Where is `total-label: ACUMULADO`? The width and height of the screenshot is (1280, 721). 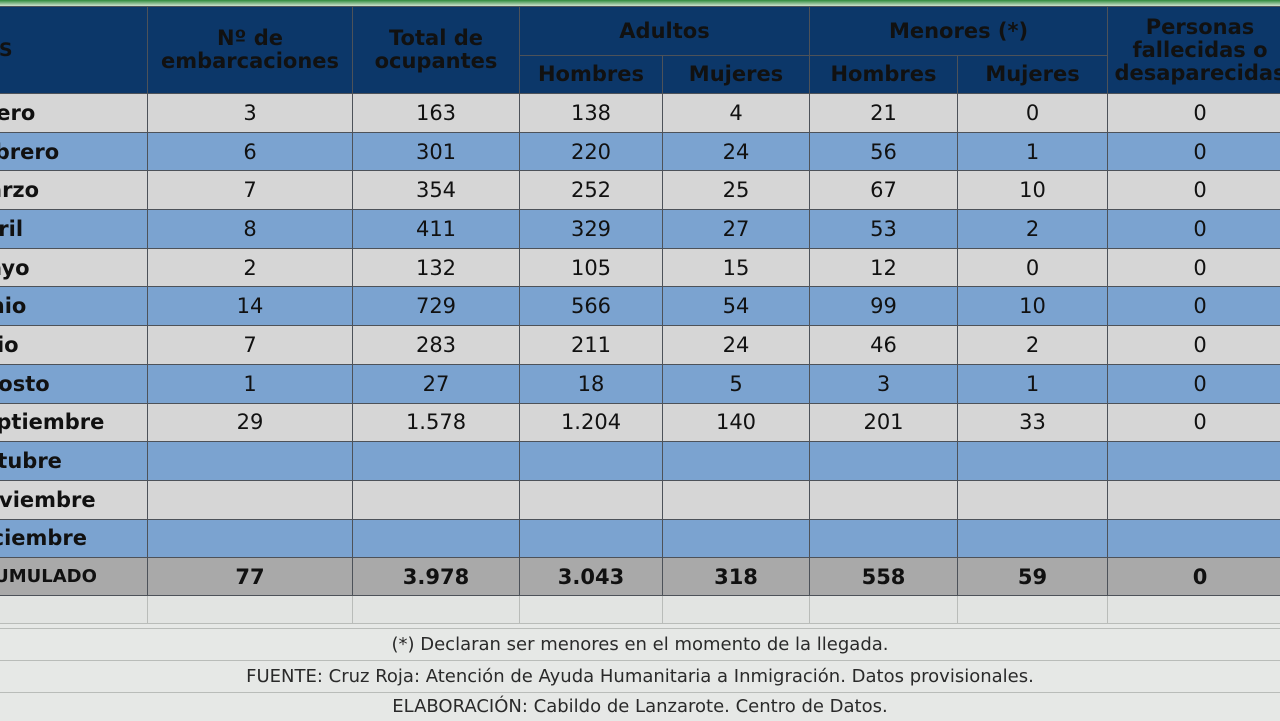
total-label: ACUMULADO is located at coordinates (74, 577).